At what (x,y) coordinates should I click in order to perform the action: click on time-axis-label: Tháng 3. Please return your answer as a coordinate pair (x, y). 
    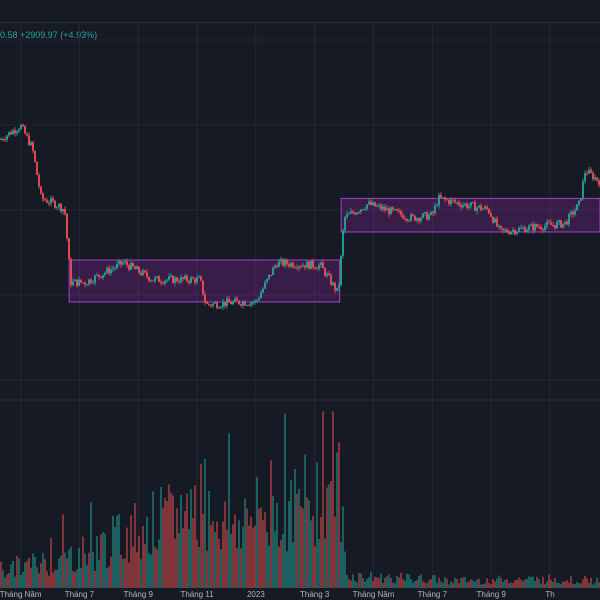
    Looking at the image, I should click on (315, 594).